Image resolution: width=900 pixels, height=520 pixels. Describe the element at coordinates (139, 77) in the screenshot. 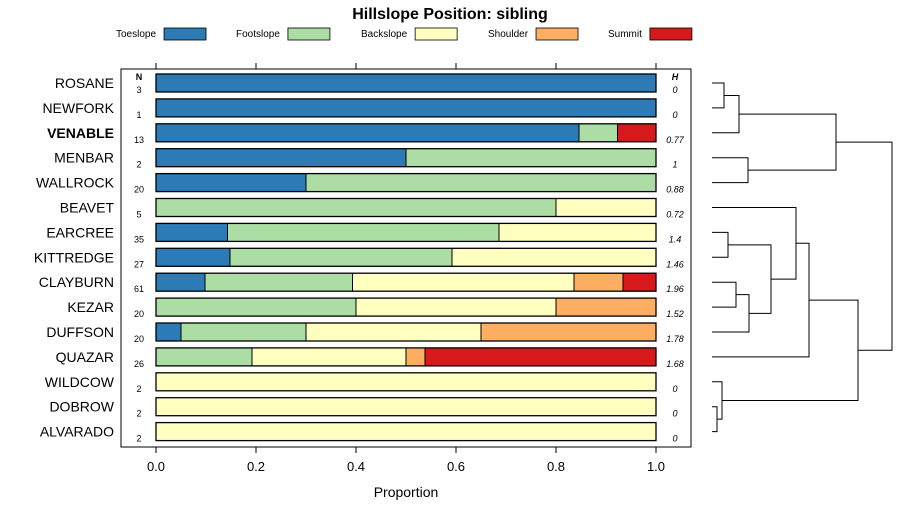

I see `n-column-header: N` at that location.